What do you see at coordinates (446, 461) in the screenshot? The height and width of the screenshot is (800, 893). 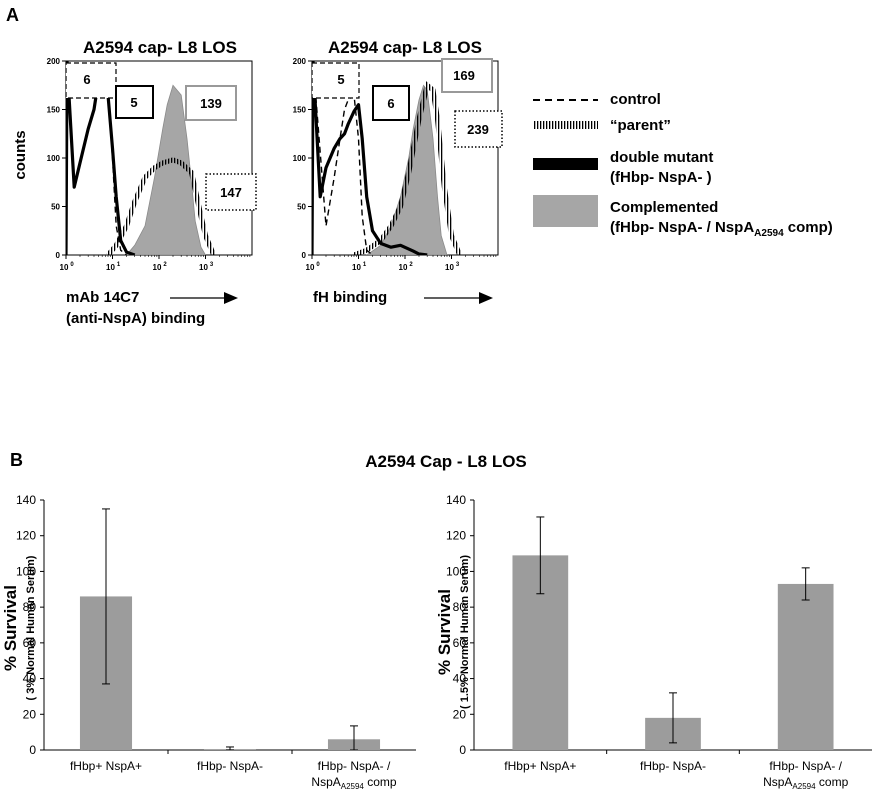 I see `bar-panel-title: A2594 Cap - L8 LOS` at bounding box center [446, 461].